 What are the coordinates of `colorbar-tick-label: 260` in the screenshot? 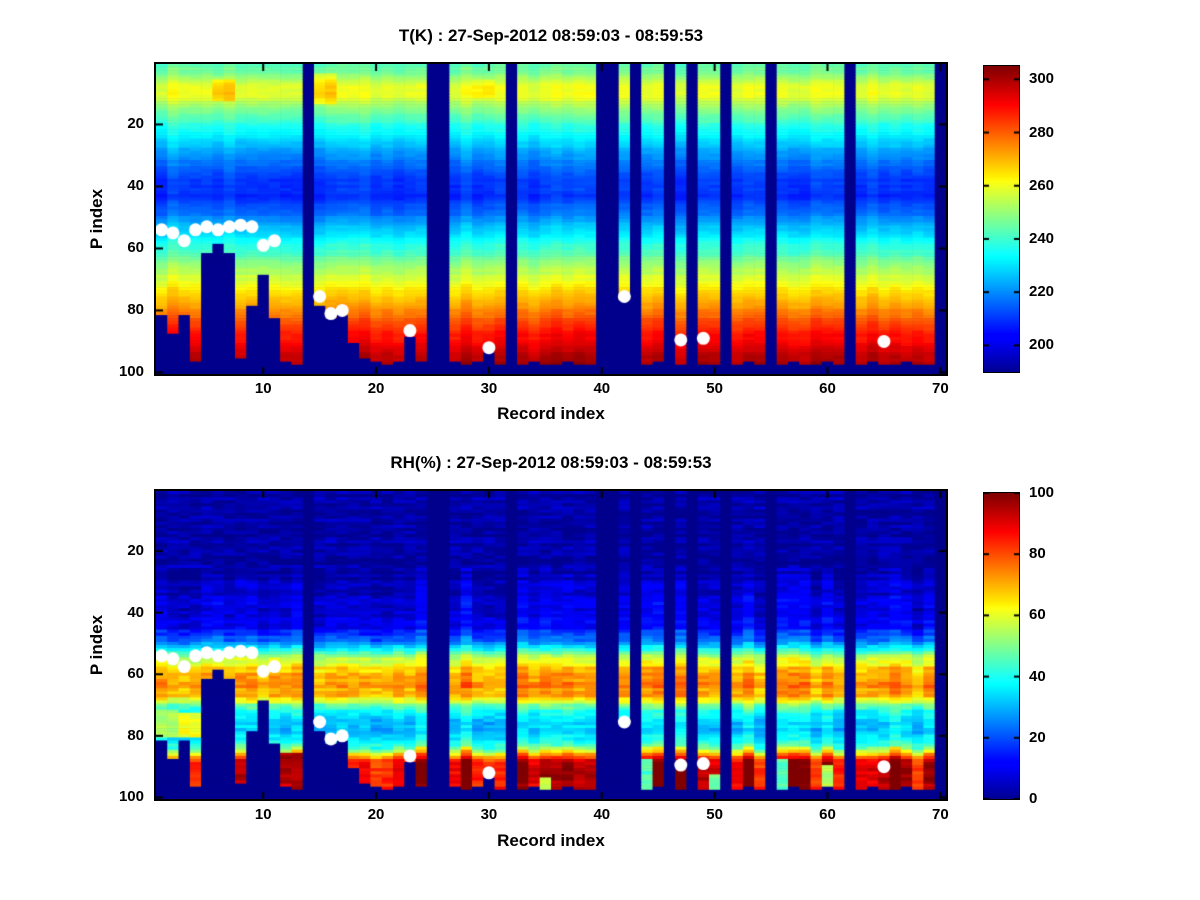 It's located at (1042, 185).